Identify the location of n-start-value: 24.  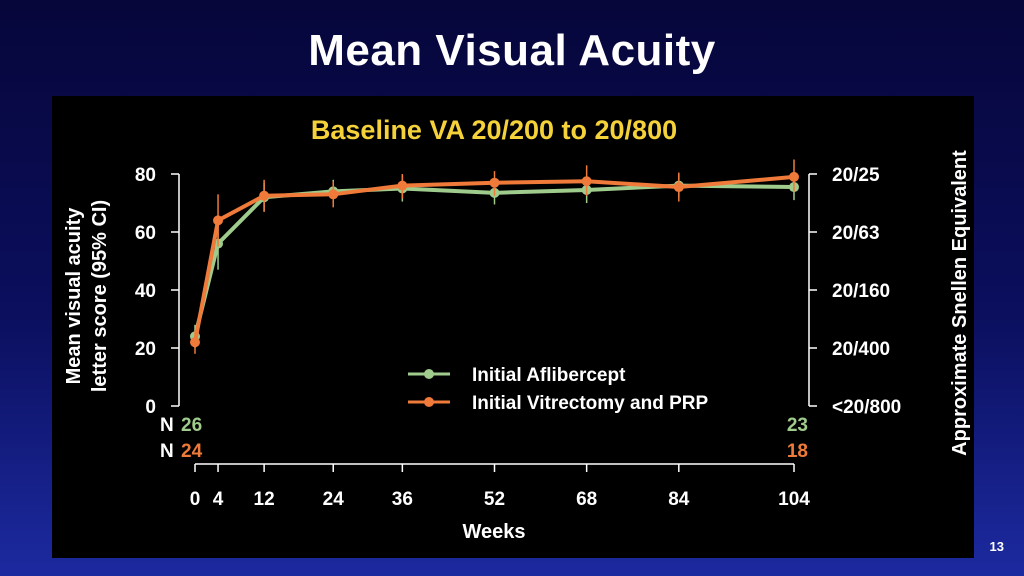
(192, 451).